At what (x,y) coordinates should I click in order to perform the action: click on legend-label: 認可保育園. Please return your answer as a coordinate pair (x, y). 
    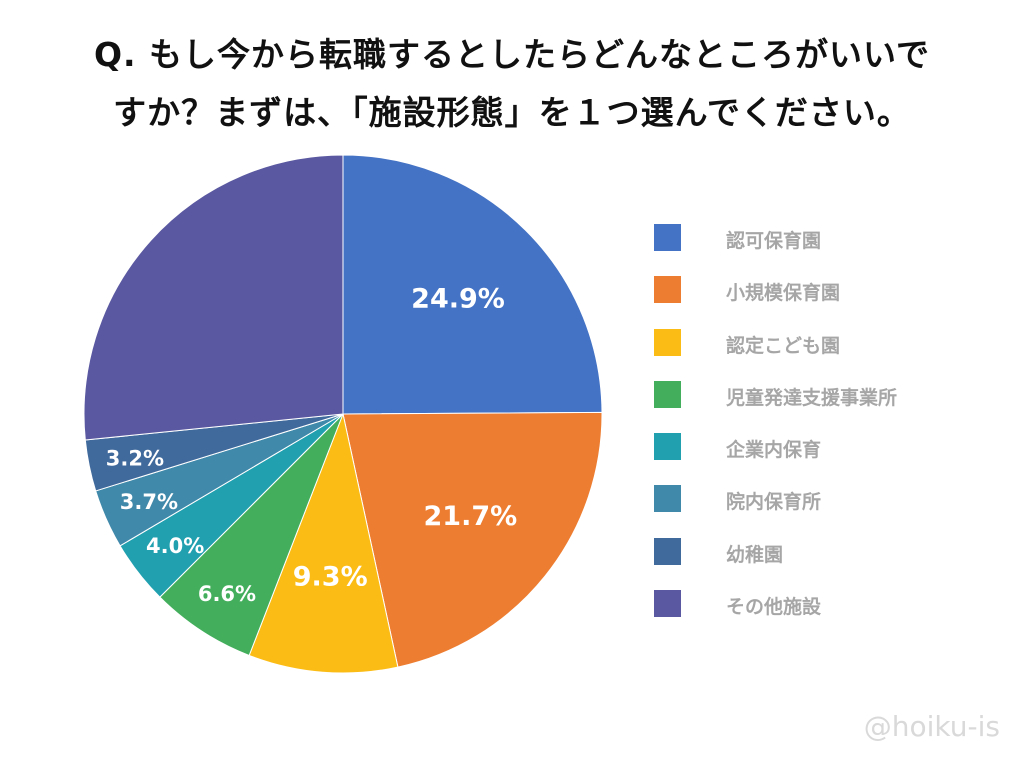
    Looking at the image, I should click on (774, 241).